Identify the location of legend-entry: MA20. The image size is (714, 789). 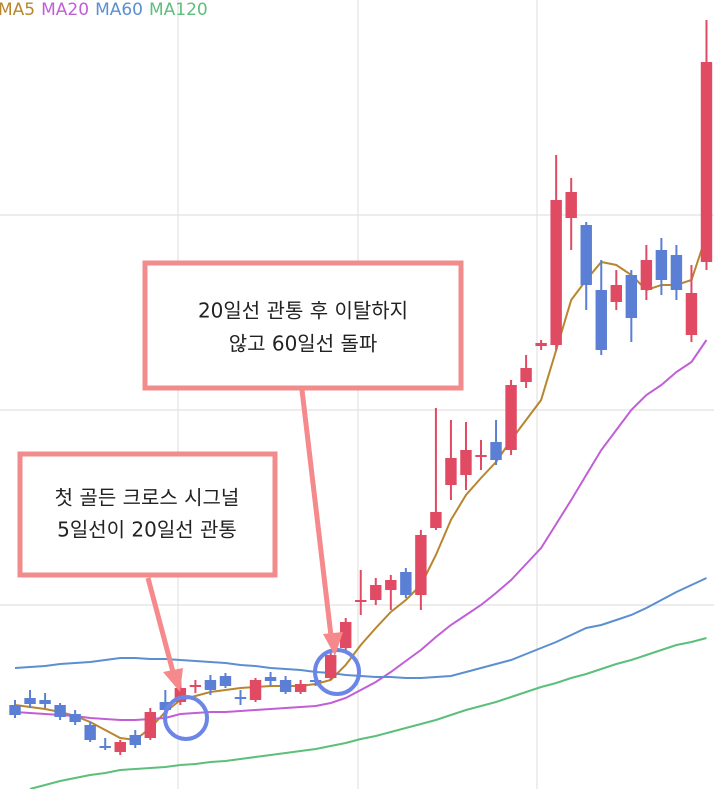
(65, 10).